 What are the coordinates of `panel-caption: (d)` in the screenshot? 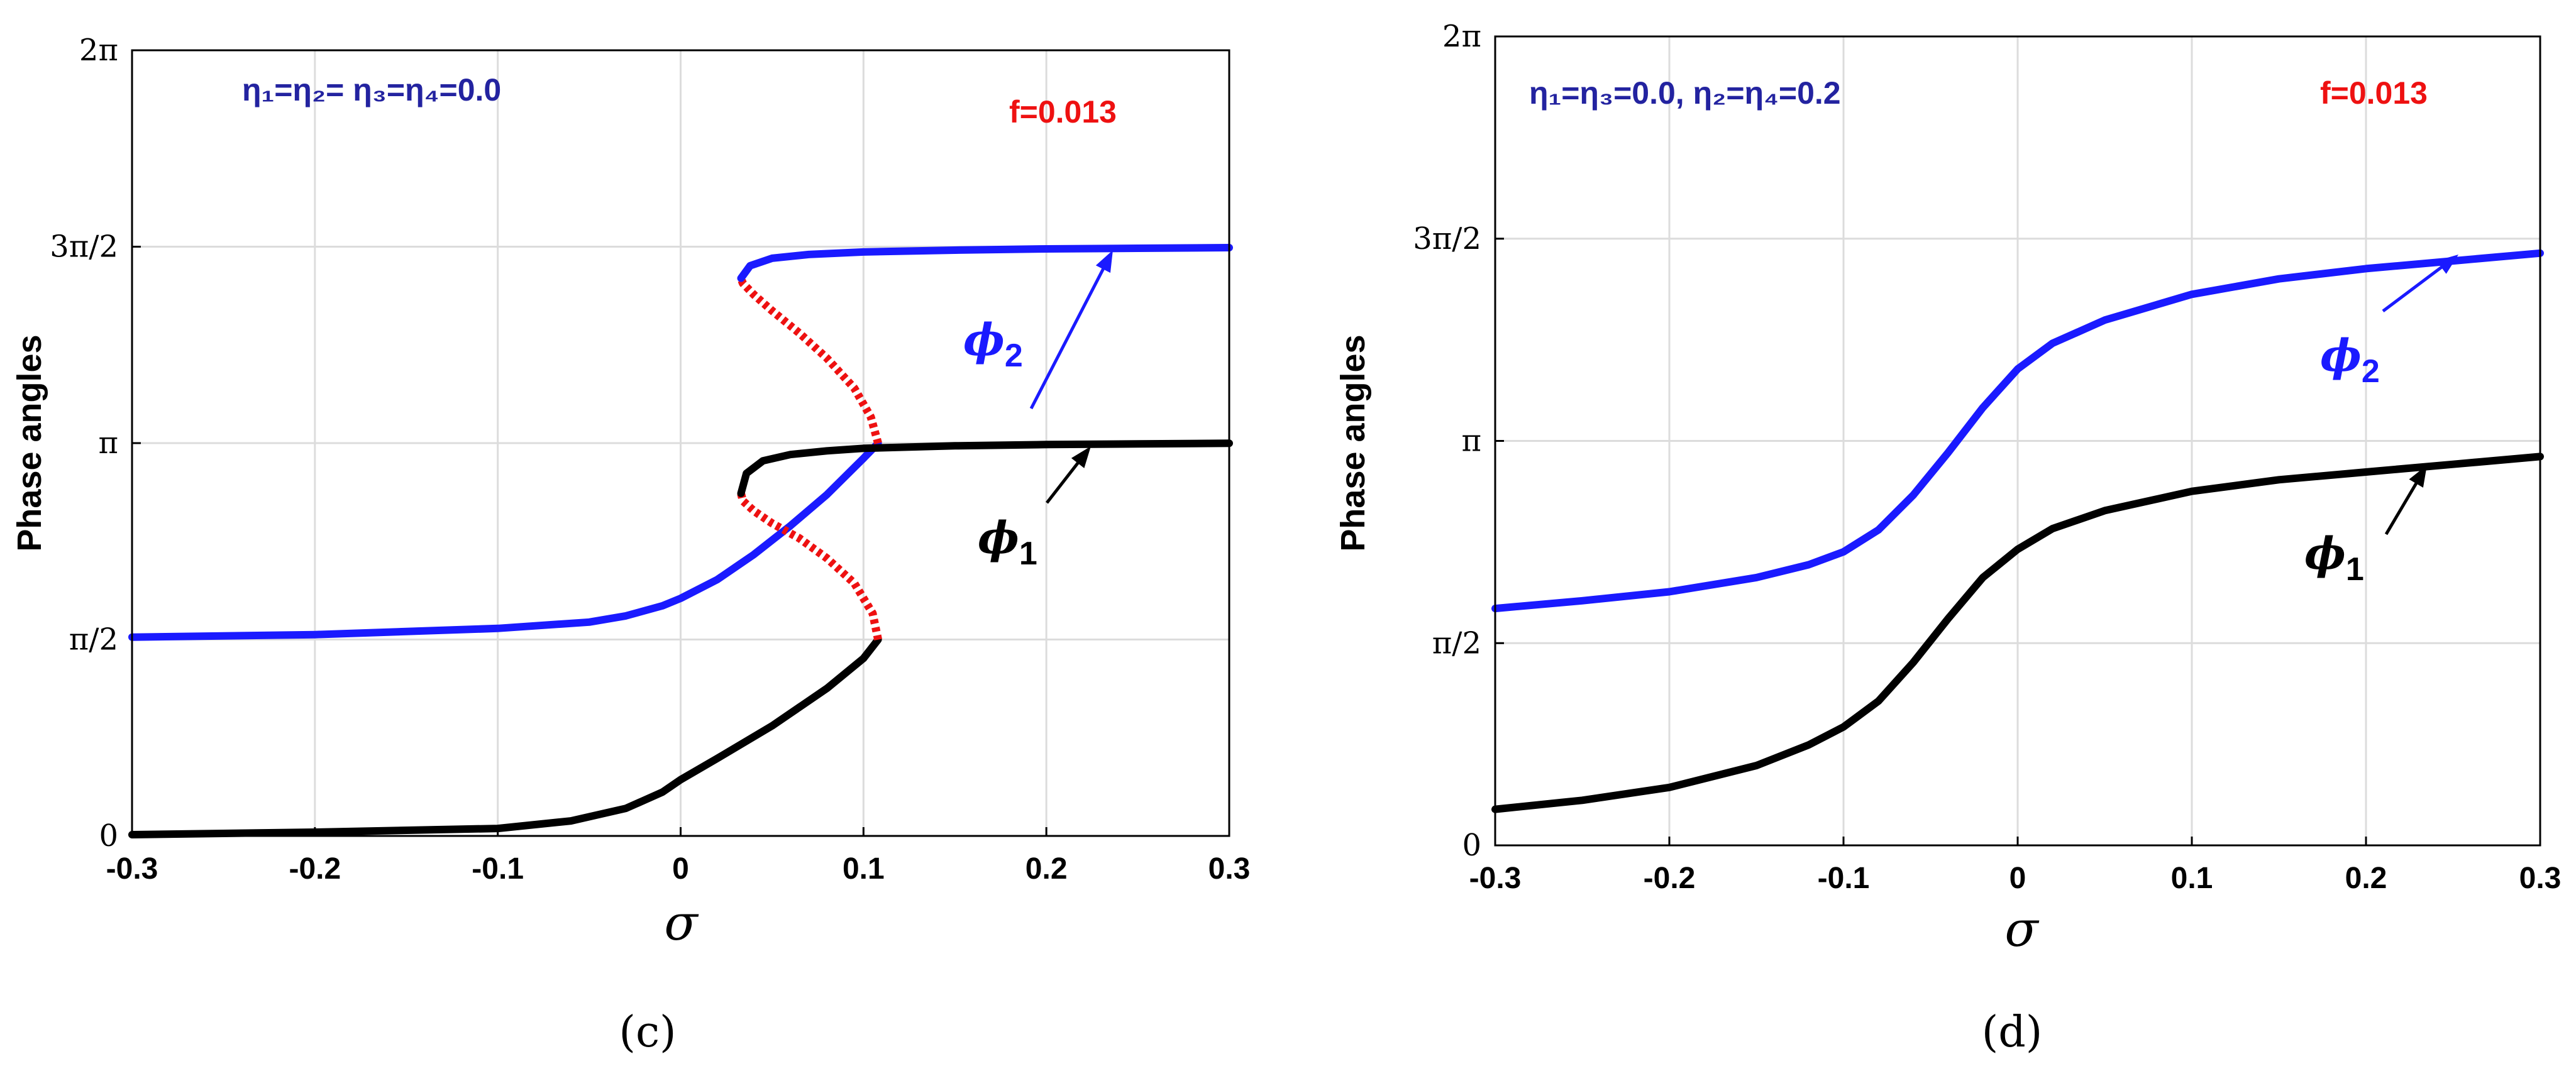 It's located at (2012, 1032).